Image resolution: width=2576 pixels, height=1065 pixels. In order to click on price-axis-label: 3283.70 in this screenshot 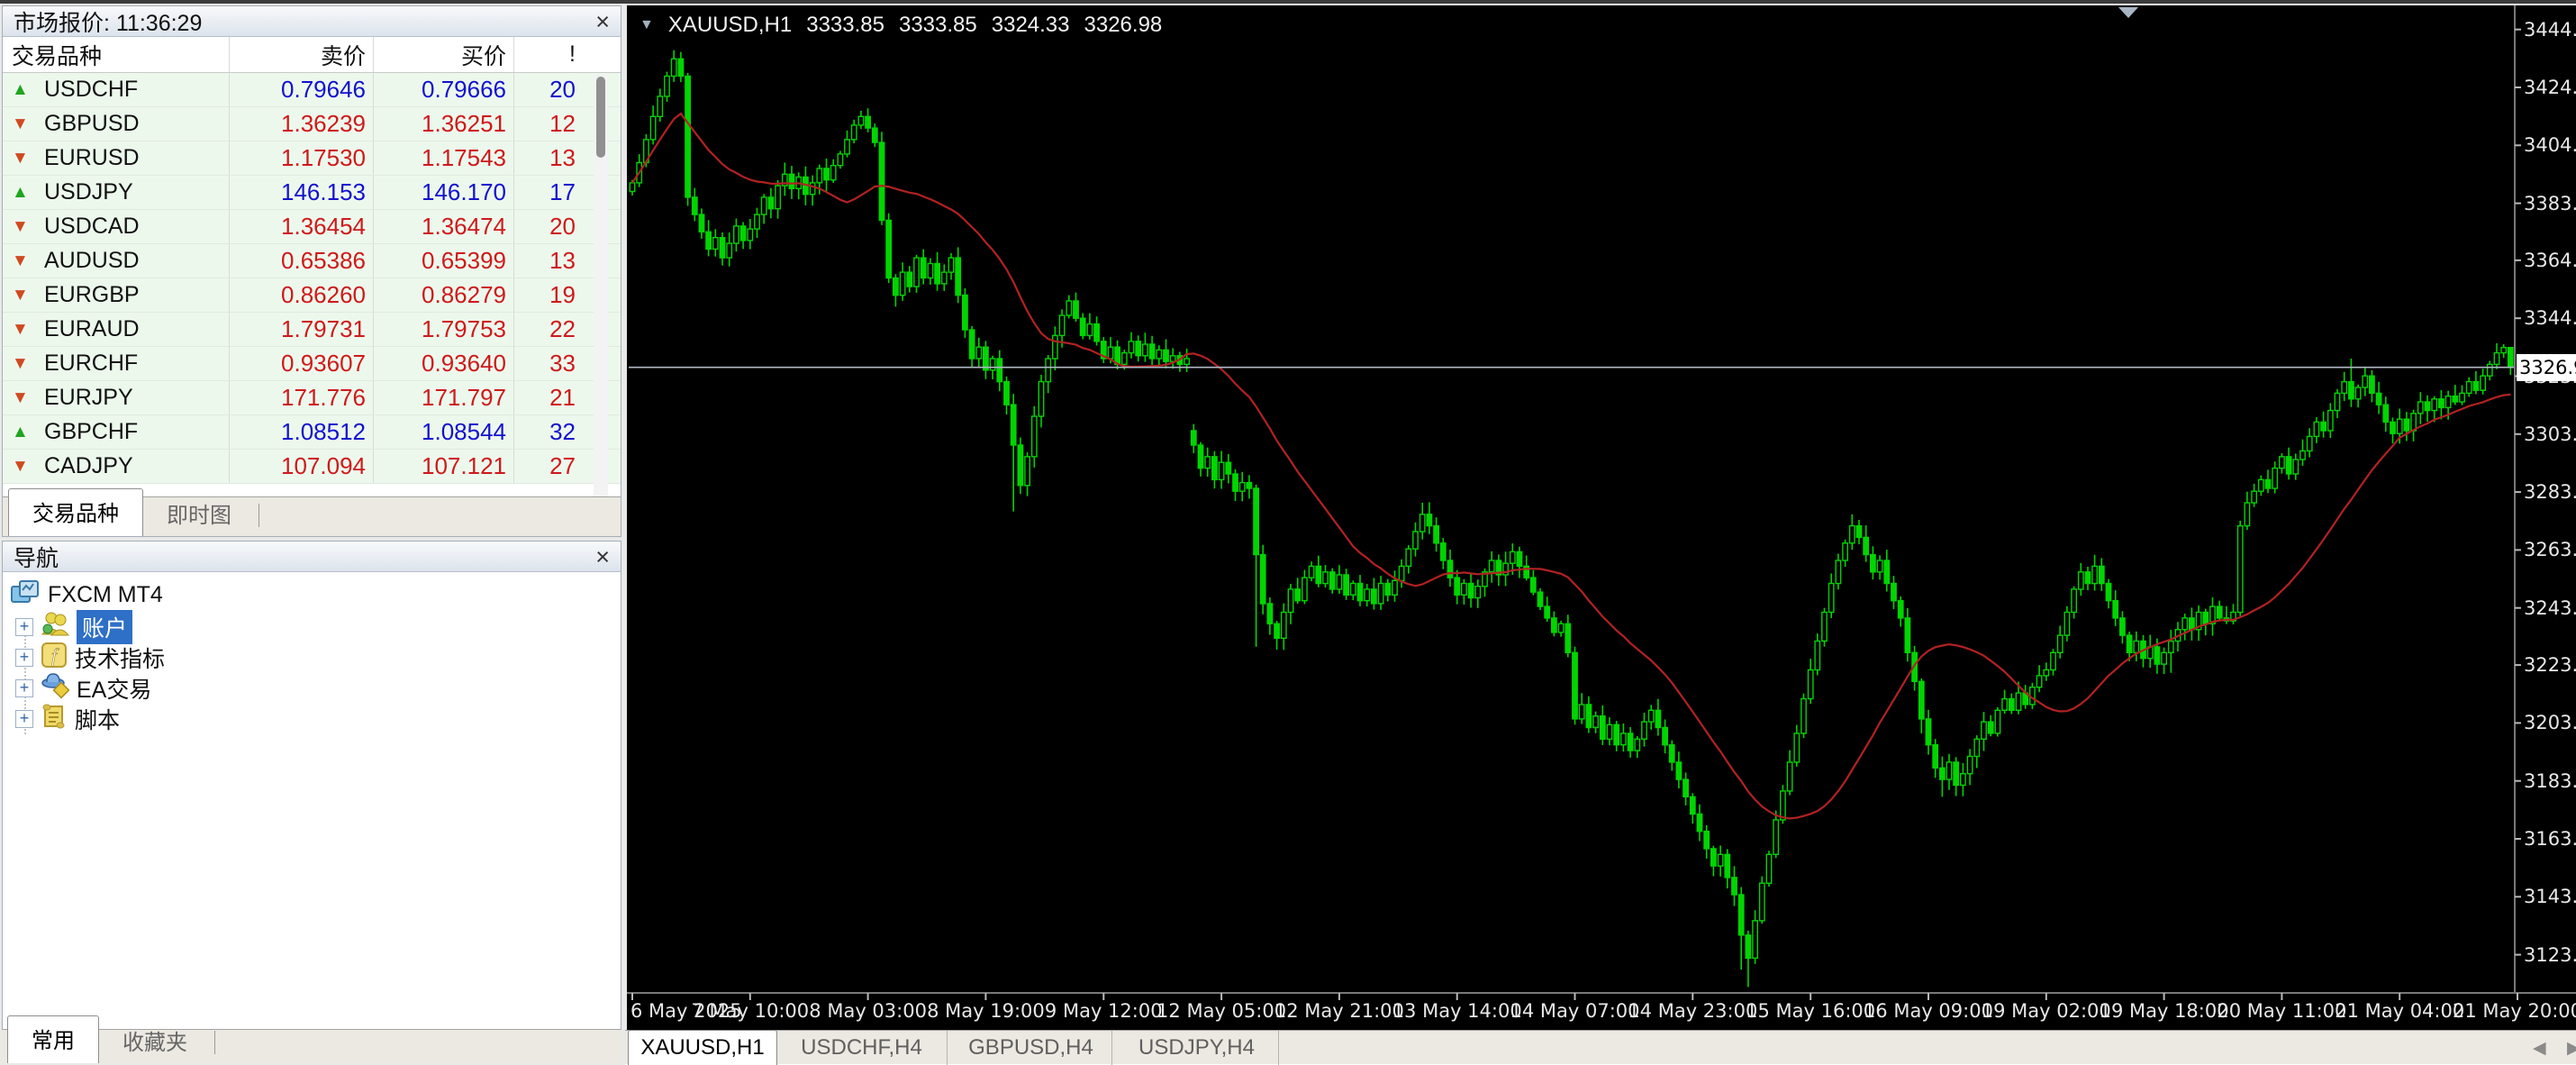, I will do `click(2550, 492)`.